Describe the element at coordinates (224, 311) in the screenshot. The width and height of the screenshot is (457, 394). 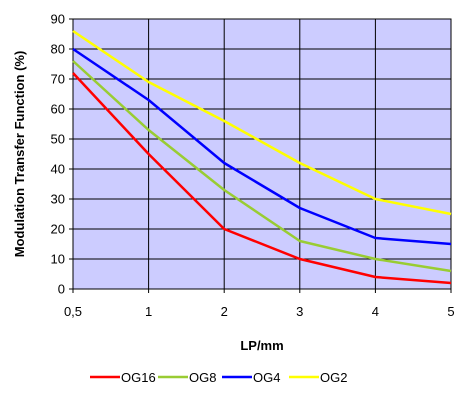
I see `x-tick-label: 2` at that location.